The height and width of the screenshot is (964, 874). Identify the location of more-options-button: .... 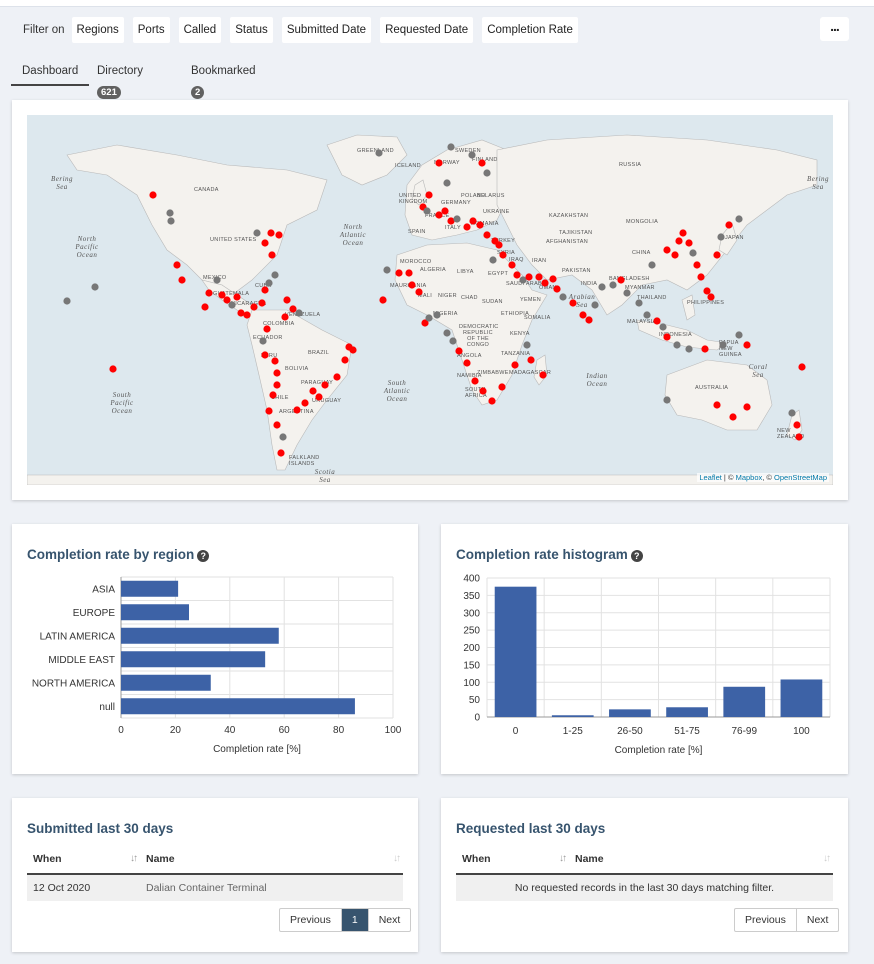
(834, 29).